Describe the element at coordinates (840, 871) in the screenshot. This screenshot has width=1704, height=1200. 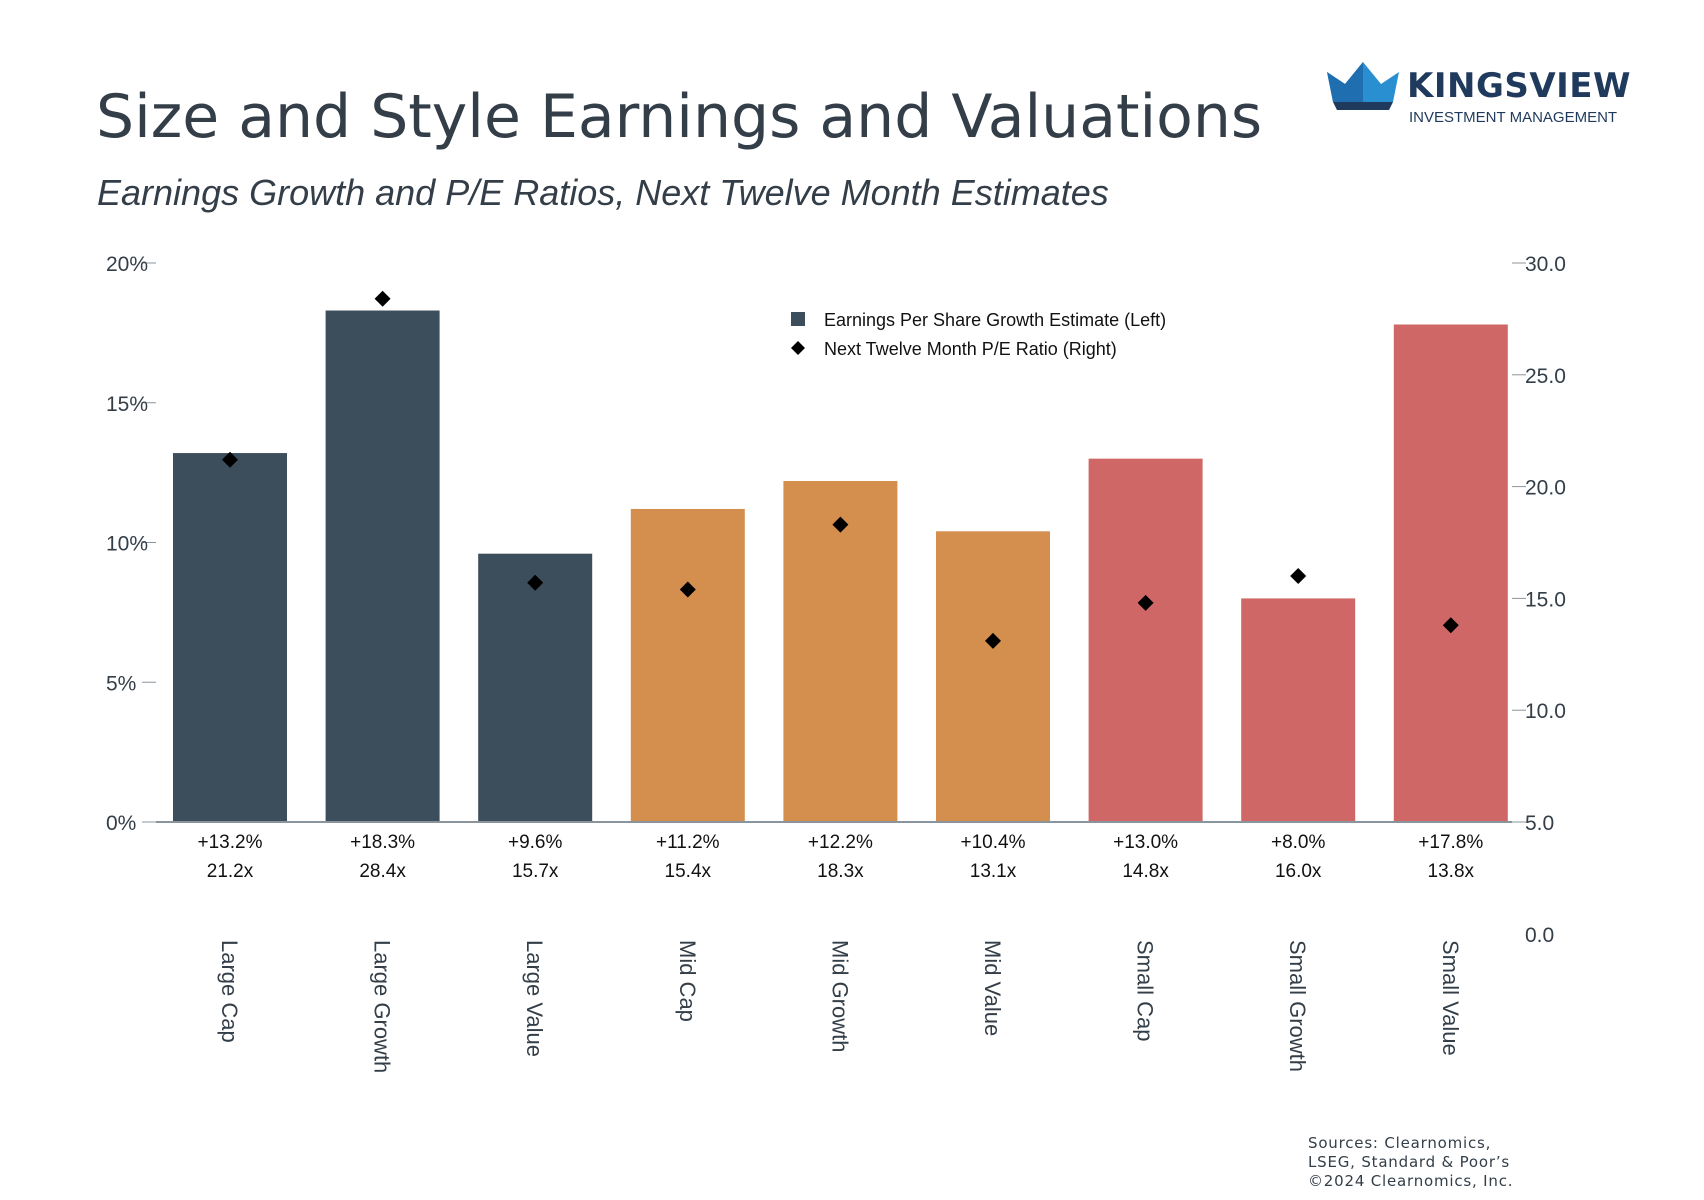
I see `pe-value-label: 18.3x` at that location.